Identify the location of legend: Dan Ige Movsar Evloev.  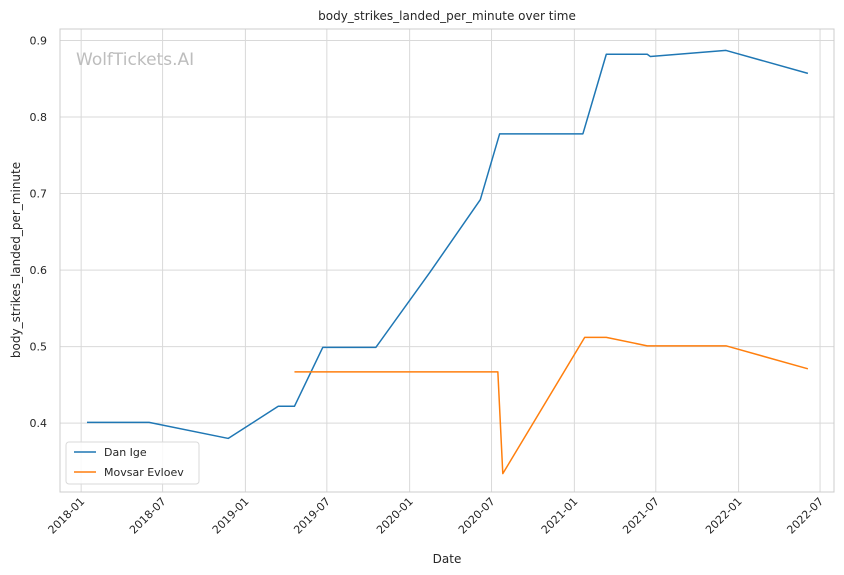
(132, 463).